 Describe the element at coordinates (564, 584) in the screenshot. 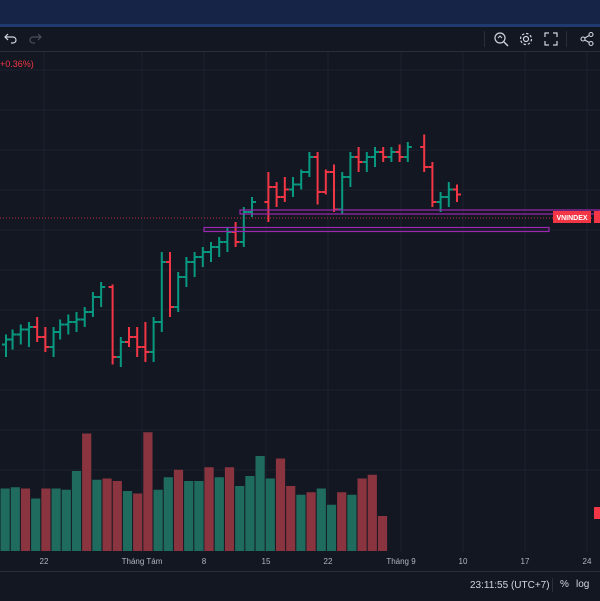

I see `percent-scale-button: %` at that location.